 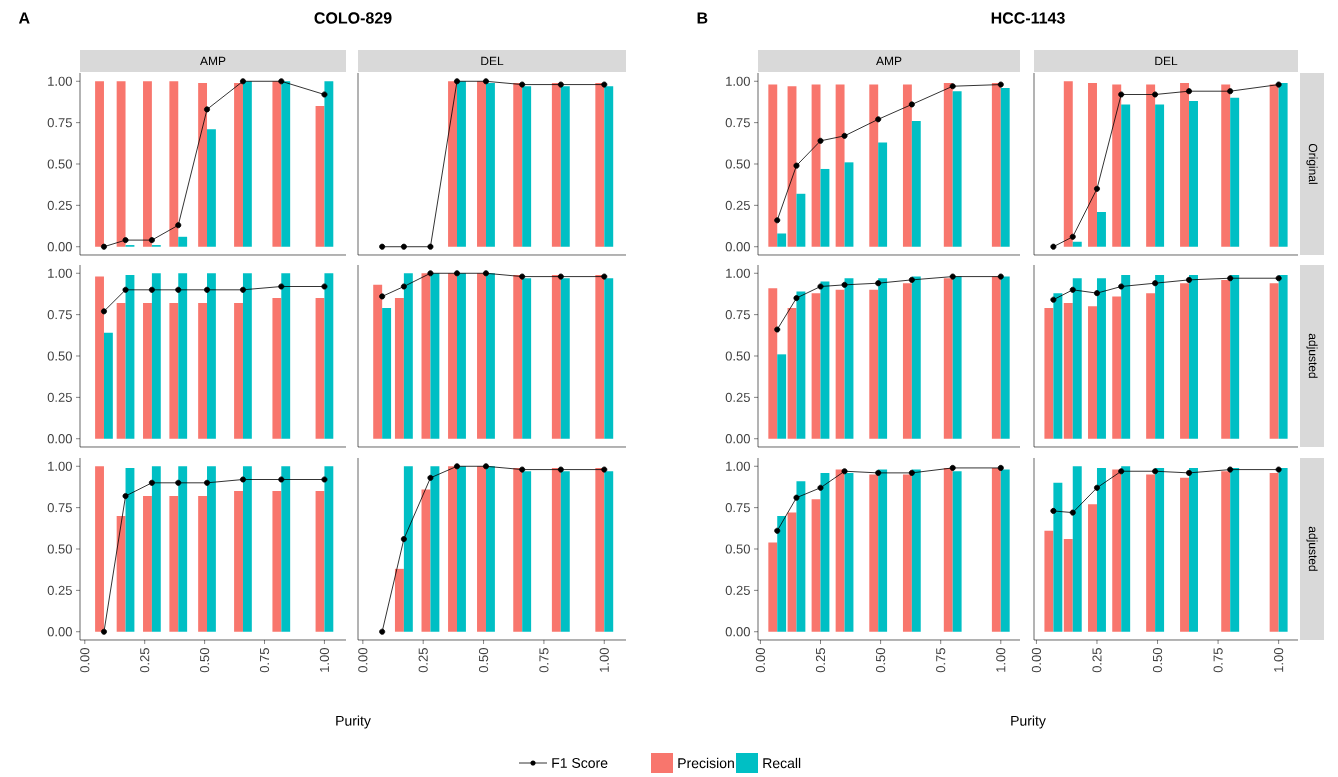 I want to click on y2-axis-title: adjusted, so click(x=1312, y=548).